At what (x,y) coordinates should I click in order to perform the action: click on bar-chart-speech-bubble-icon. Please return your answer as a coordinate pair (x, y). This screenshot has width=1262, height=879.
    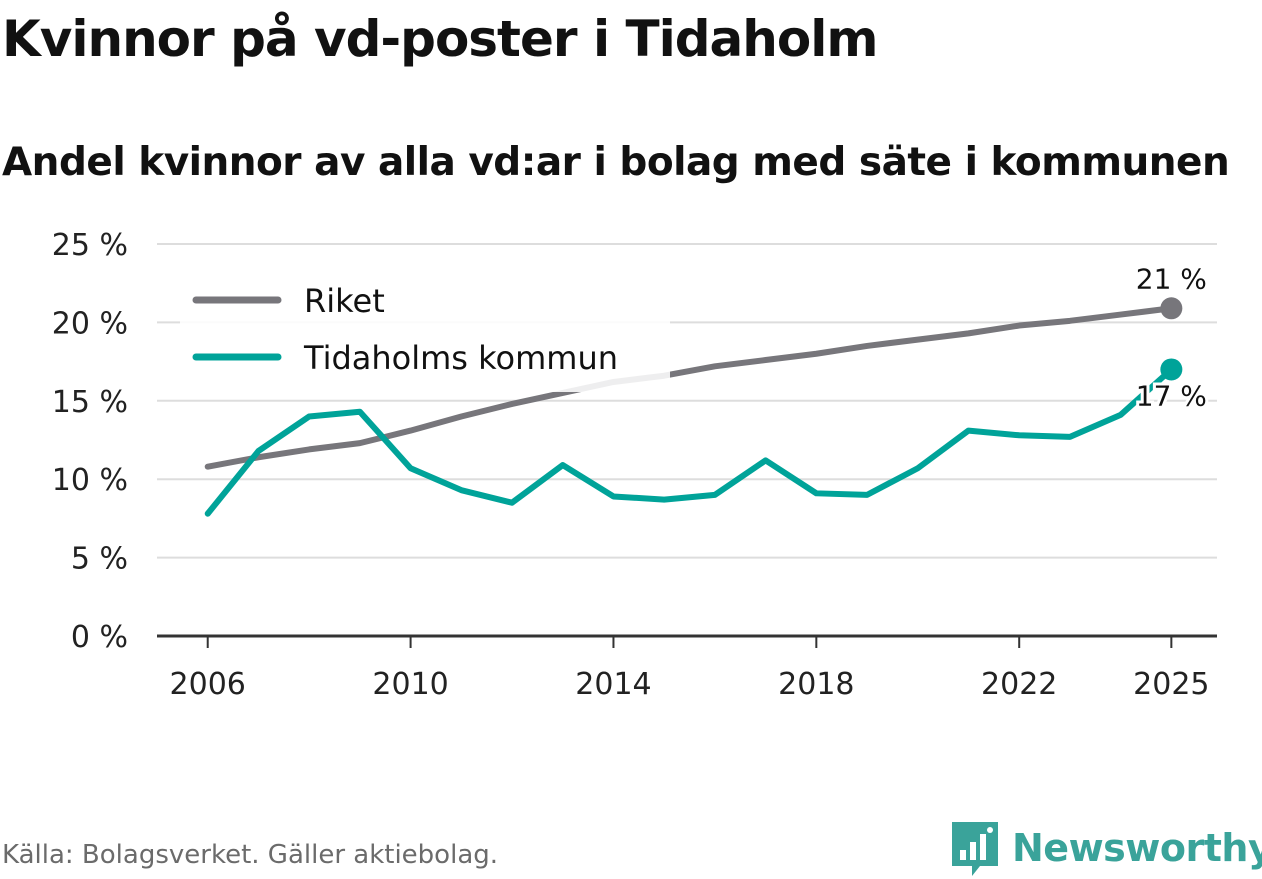
    Looking at the image, I should click on (975, 849).